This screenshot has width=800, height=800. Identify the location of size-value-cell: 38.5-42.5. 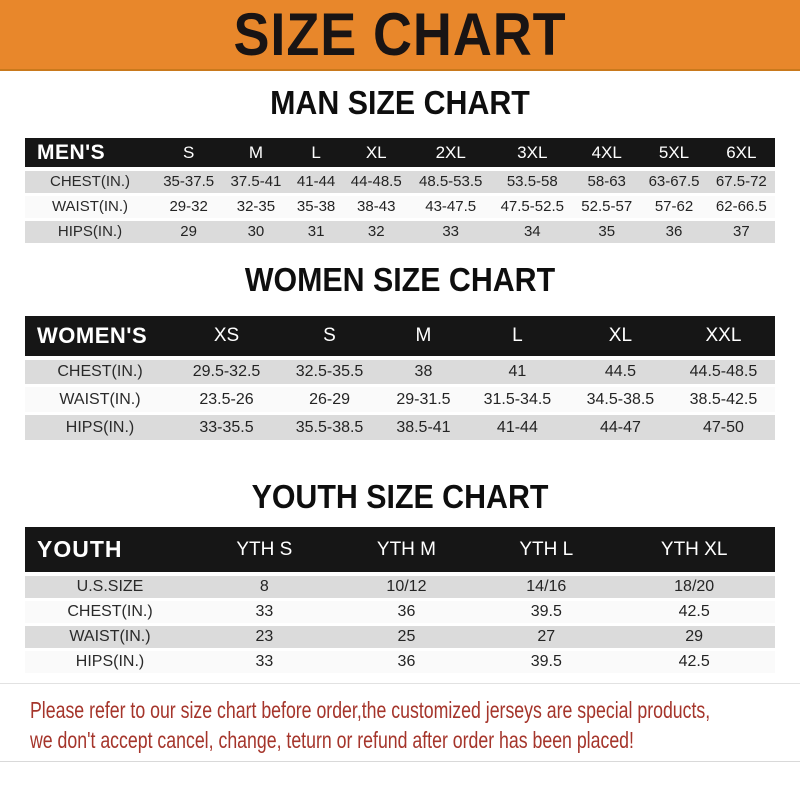
(723, 399).